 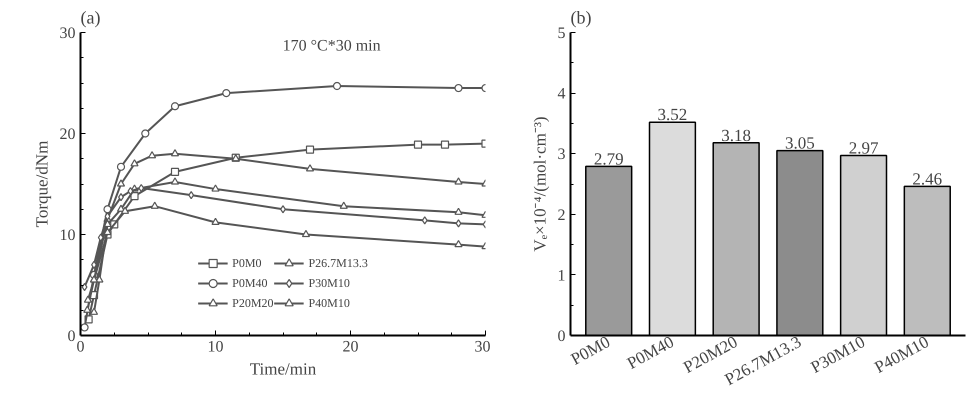 I want to click on data-label: 2.97, so click(x=863, y=148).